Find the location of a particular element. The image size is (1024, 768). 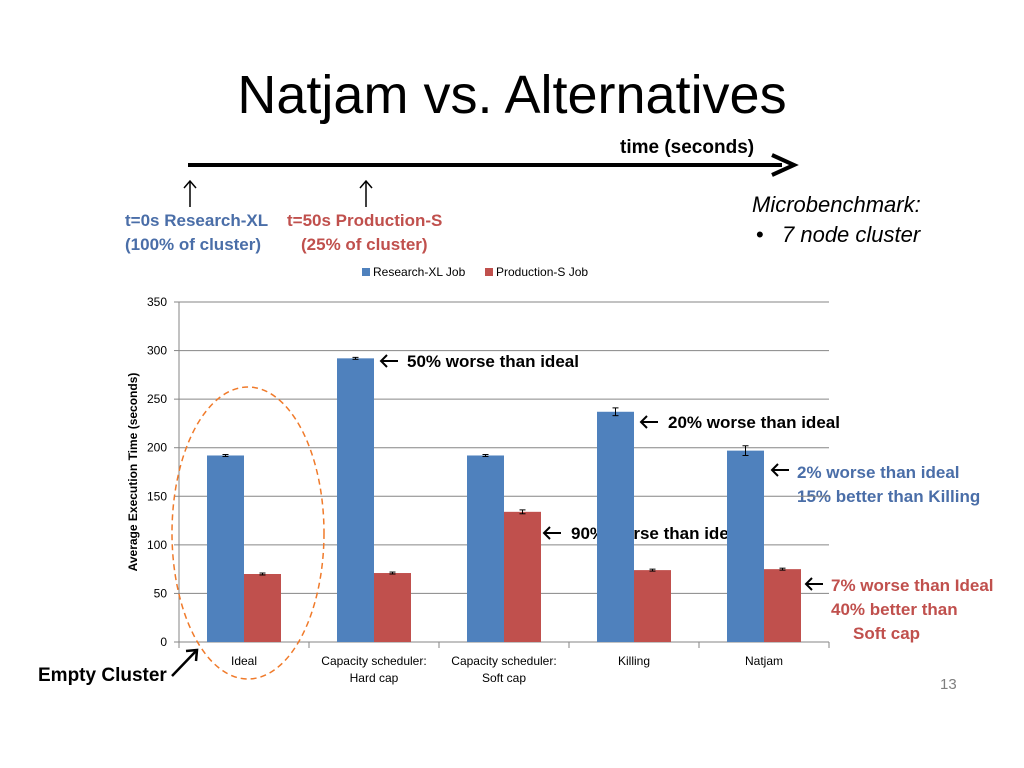

ideal-highlight-ellipse is located at coordinates (248, 533).